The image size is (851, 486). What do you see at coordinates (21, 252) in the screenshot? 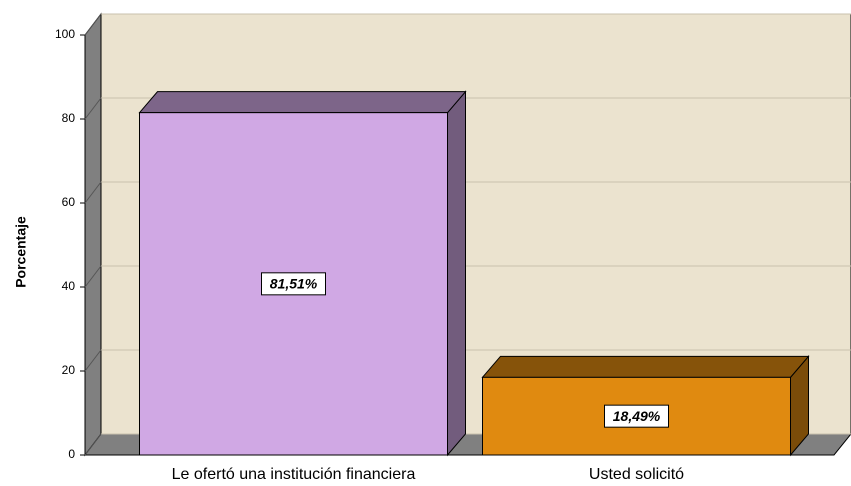
I see `y-axis-label: Porcentaje` at bounding box center [21, 252].